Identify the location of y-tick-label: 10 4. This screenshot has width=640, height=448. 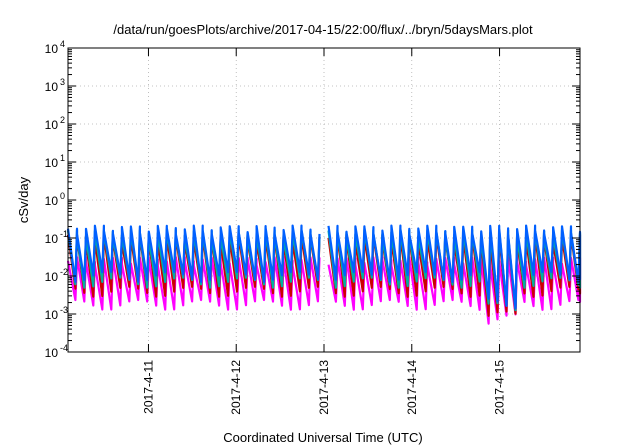
(55, 47).